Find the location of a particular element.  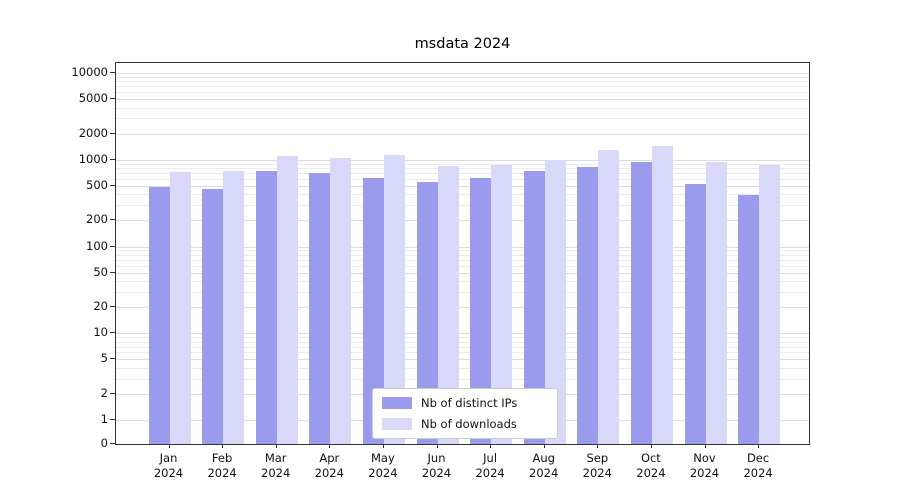

x-tick-label: Jun 2024 is located at coordinates (436, 465).